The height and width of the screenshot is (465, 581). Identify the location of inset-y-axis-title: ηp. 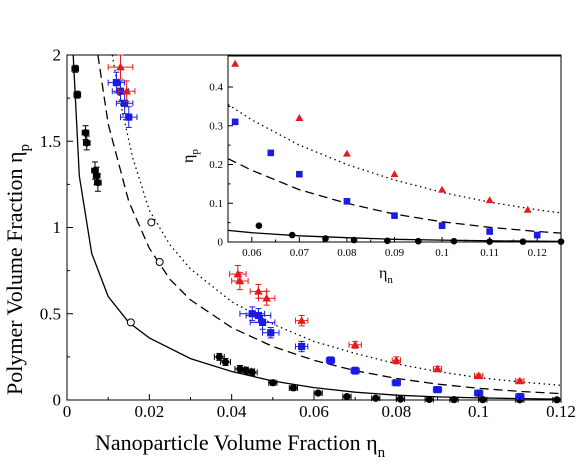
(190, 156).